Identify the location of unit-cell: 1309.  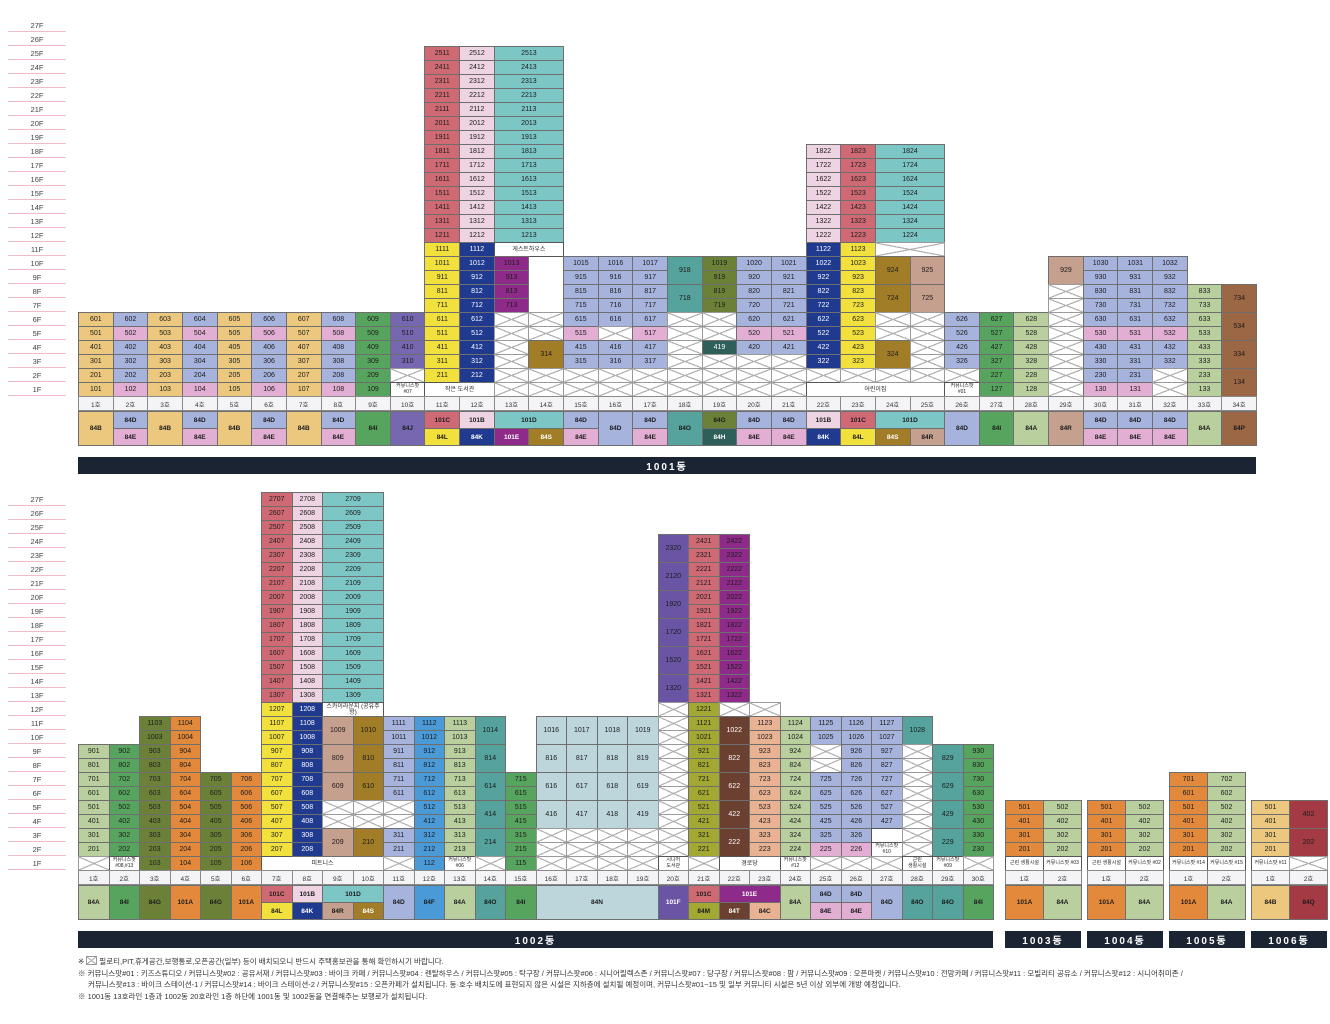
(353, 695).